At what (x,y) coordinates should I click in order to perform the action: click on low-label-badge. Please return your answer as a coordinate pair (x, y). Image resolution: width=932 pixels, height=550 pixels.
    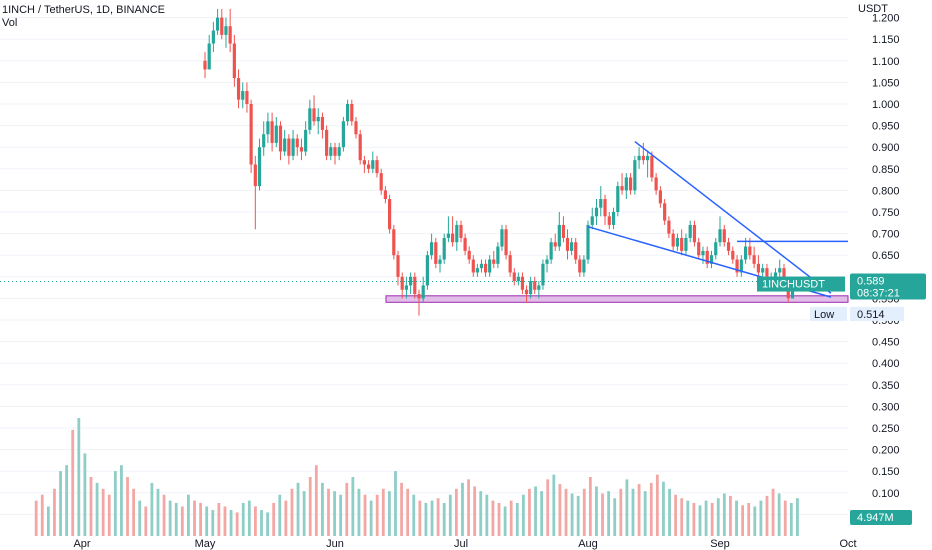
    Looking at the image, I should click on (828, 313).